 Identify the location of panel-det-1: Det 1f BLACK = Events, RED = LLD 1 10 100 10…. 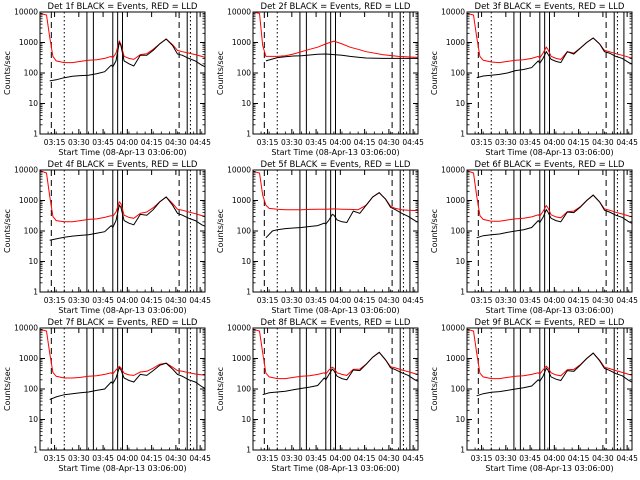
(107, 79).